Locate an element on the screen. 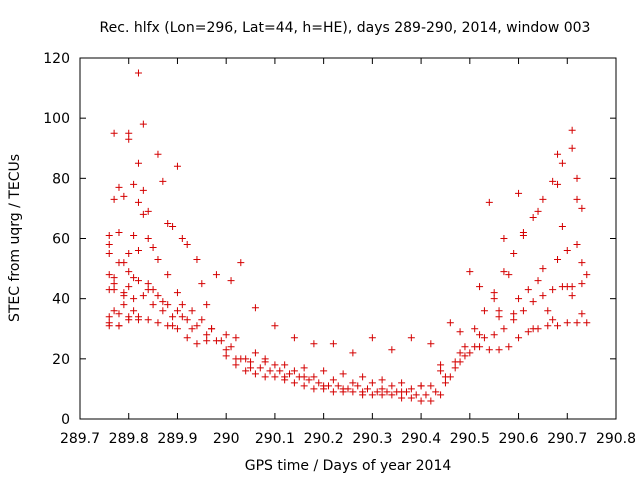  x-axis-label: GPS time / Days of year 2014 is located at coordinates (348, 466).